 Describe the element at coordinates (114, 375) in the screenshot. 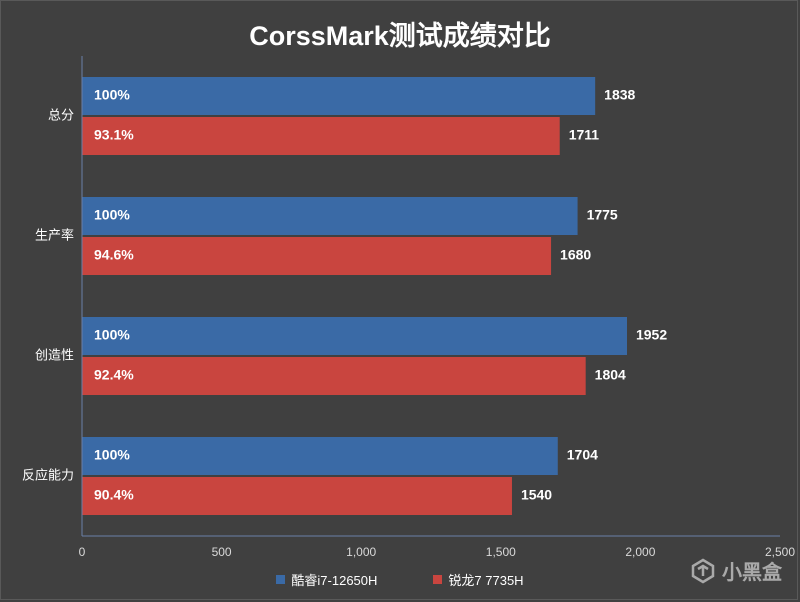

I see `bar-percent-label: 92.4%` at that location.